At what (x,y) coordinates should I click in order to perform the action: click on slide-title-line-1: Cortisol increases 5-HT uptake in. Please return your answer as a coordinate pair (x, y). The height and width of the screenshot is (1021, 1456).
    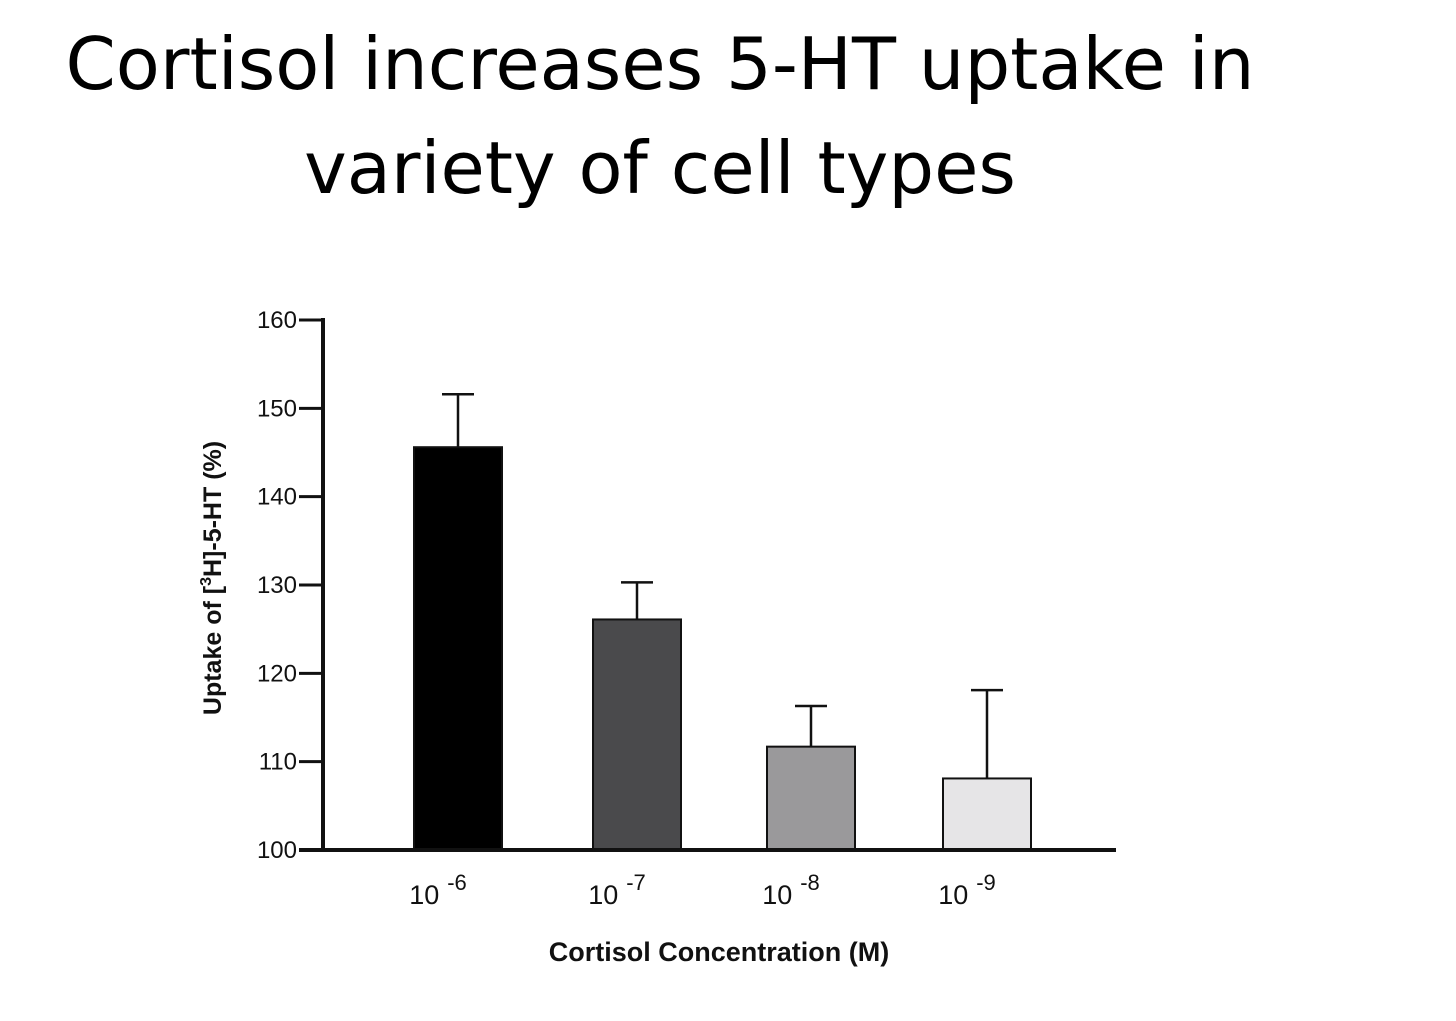
    Looking at the image, I should click on (660, 64).